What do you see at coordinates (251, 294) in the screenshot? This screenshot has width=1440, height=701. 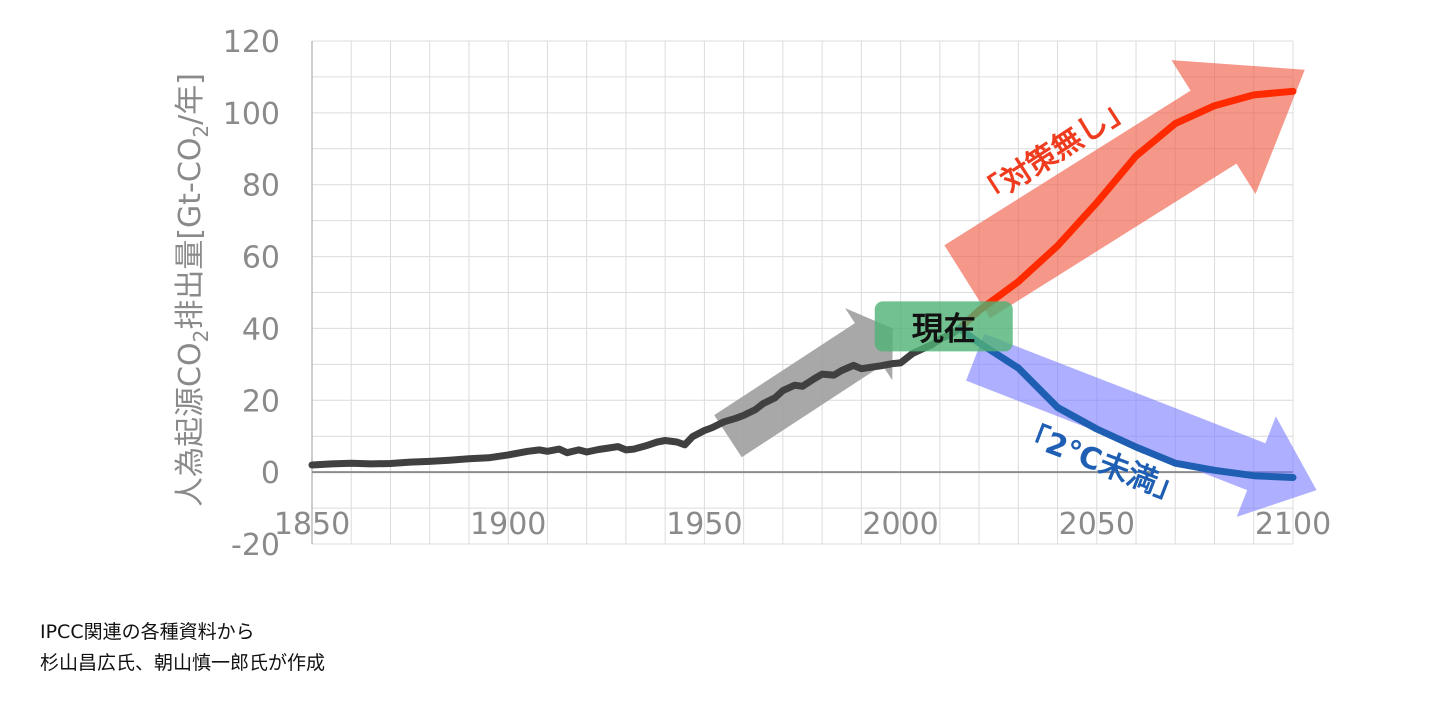 I see `y-tick-labels: 120 100 80 60 40 20 0 -20` at bounding box center [251, 294].